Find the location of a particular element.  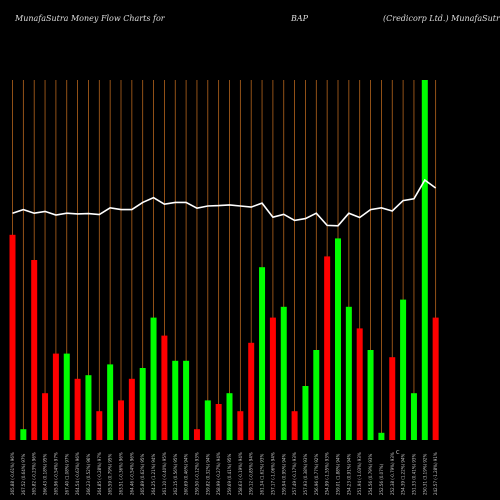

x-tick-label: 251.94 (-1.03%) 93% is located at coordinates (359, 473).